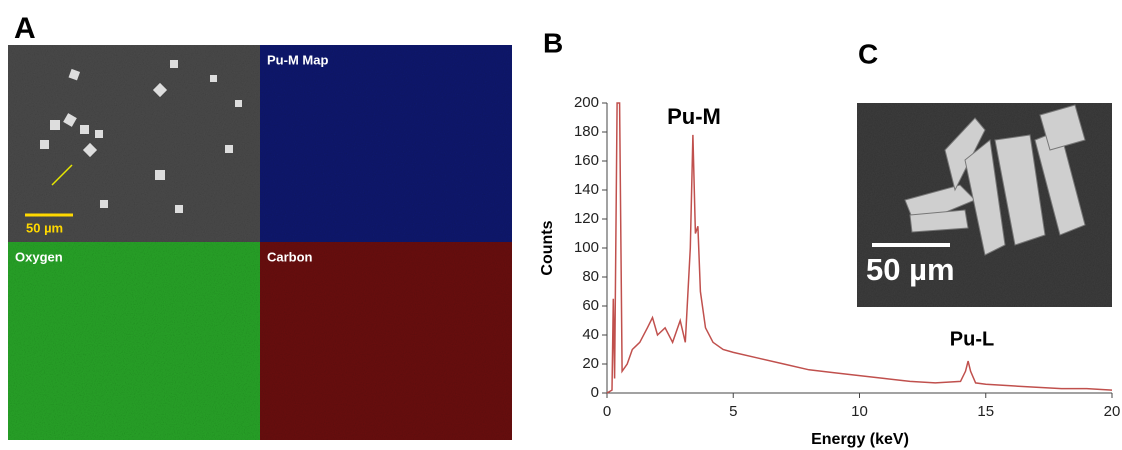 The width and height of the screenshot is (1122, 450). What do you see at coordinates (386, 341) in the screenshot?
I see `carbon-tile` at bounding box center [386, 341].